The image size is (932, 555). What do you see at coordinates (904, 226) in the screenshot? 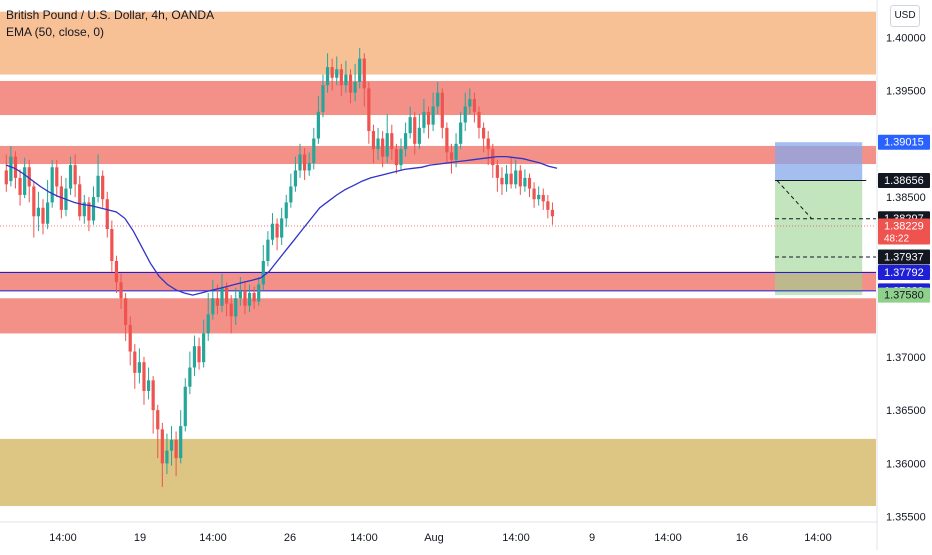
I see `price-label: 1.38229` at bounding box center [904, 226].